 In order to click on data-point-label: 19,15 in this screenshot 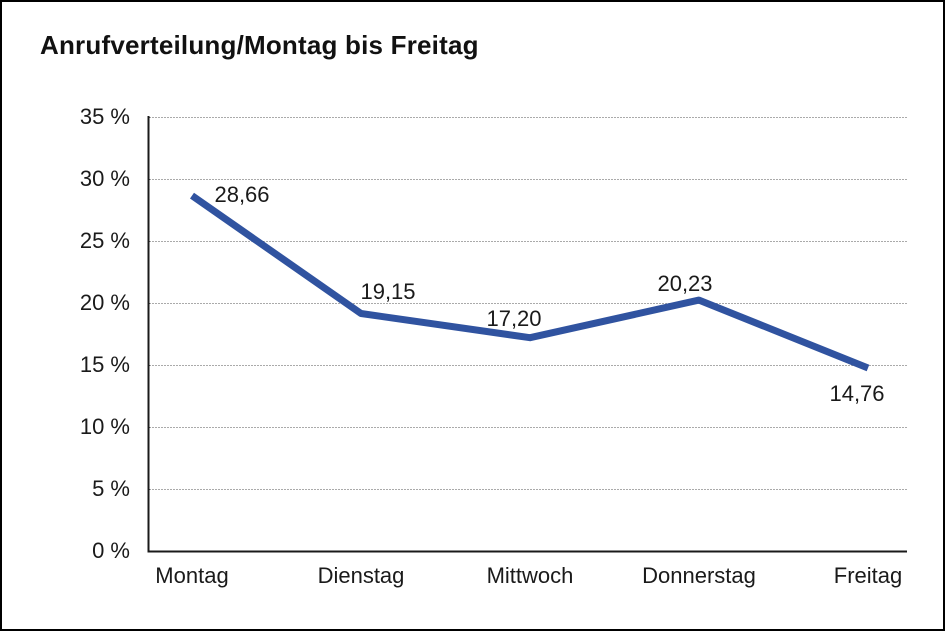, I will do `click(388, 291)`.